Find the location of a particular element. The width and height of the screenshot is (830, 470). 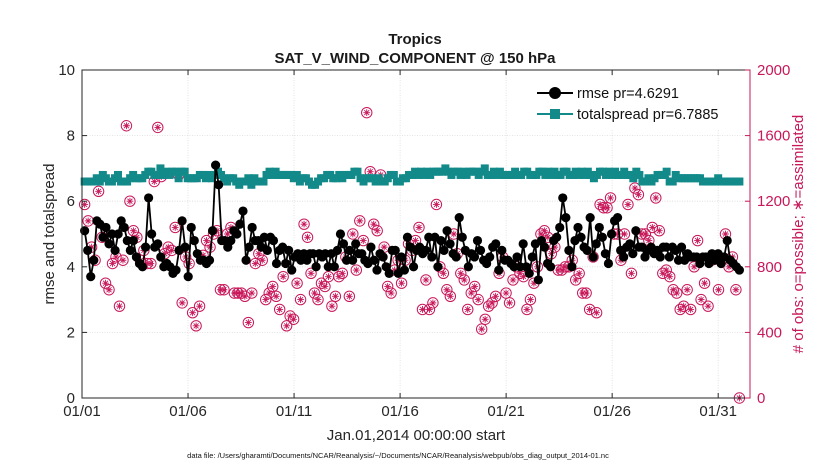

y-right-tick-label: 2000 is located at coordinates (773, 70).